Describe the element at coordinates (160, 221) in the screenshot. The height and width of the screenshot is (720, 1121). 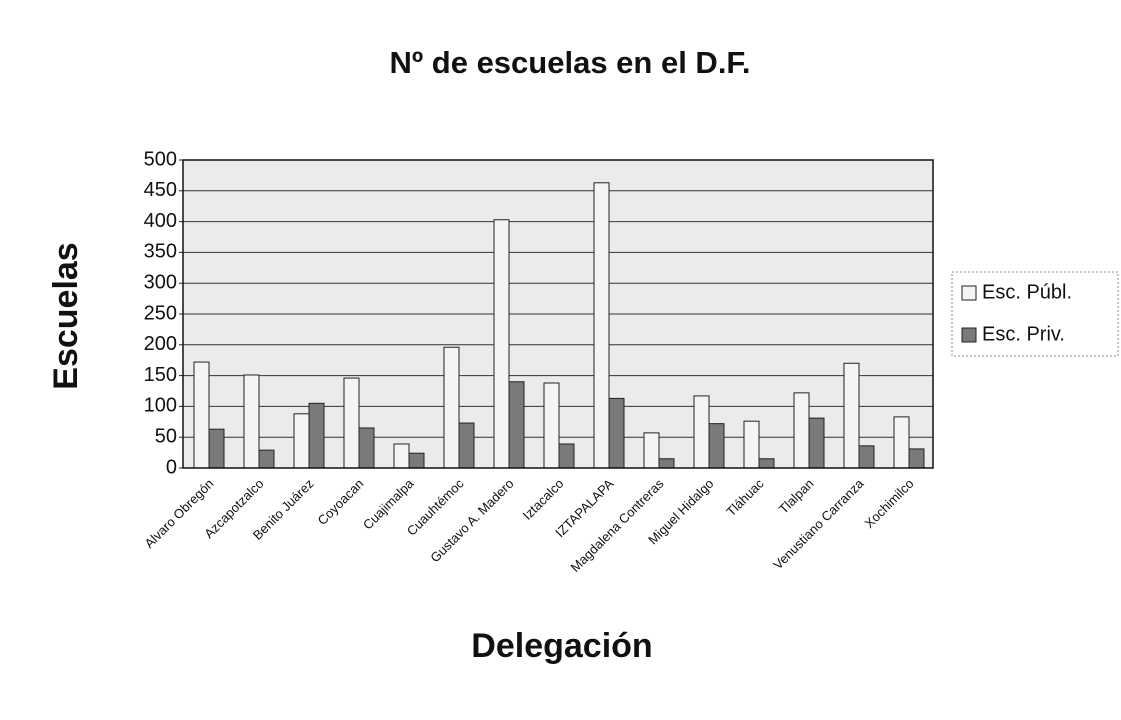
I see `y-tick-label: 400` at that location.